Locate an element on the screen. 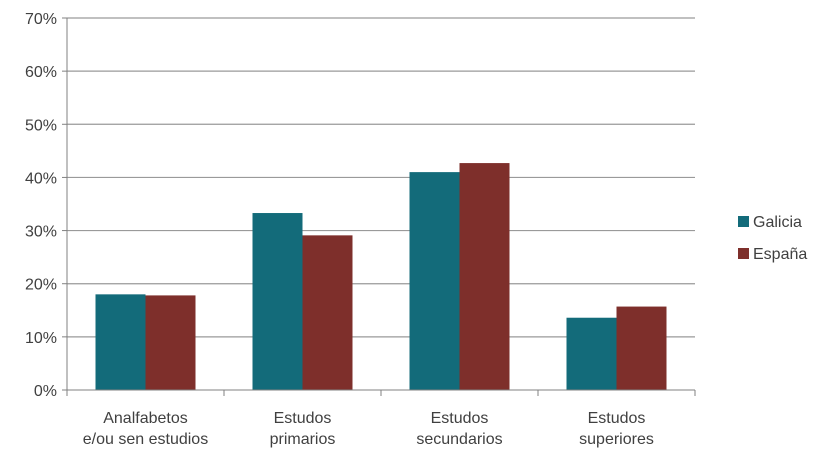  y-tick-label: 70% is located at coordinates (41, 19).